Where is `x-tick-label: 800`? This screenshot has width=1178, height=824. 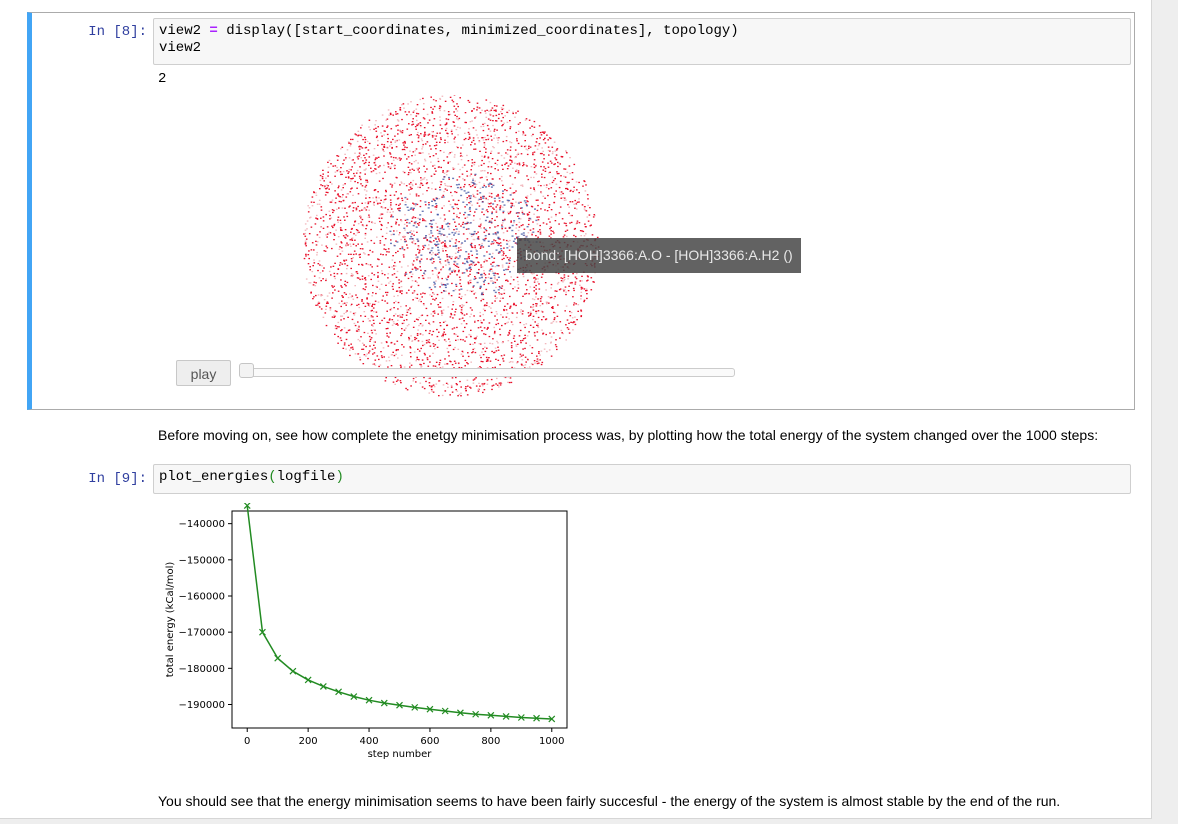
x-tick-label: 800 is located at coordinates (490, 741).